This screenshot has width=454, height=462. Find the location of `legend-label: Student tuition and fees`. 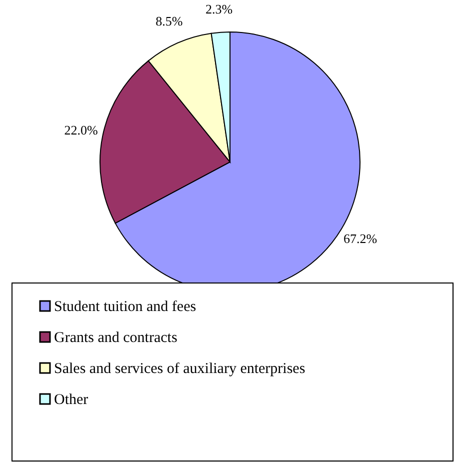

legend-label: Student tuition and fees is located at coordinates (125, 307).